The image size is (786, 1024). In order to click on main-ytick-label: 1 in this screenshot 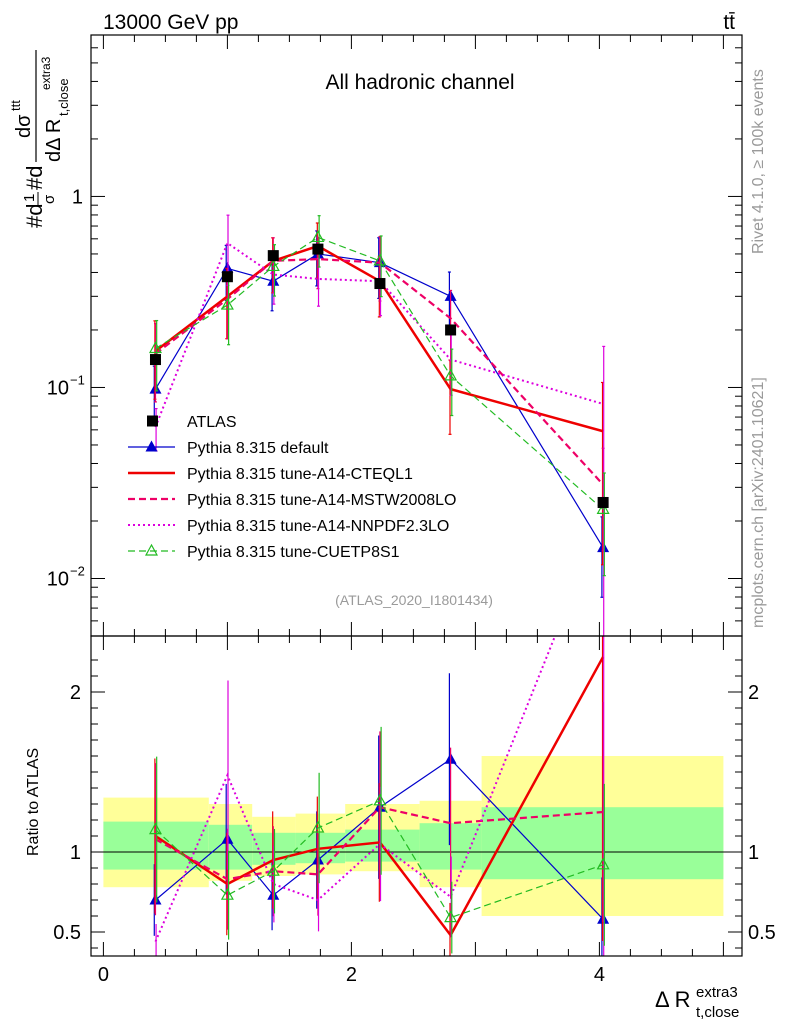, I will do `click(77, 197)`.